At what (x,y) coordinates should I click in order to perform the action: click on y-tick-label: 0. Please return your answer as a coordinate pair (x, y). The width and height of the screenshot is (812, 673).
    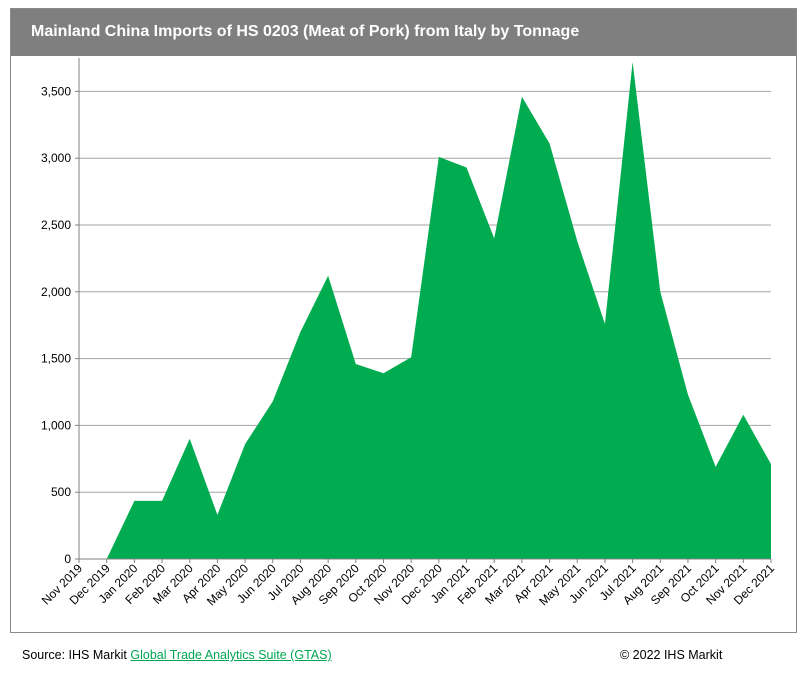
    Looking at the image, I should click on (67, 559).